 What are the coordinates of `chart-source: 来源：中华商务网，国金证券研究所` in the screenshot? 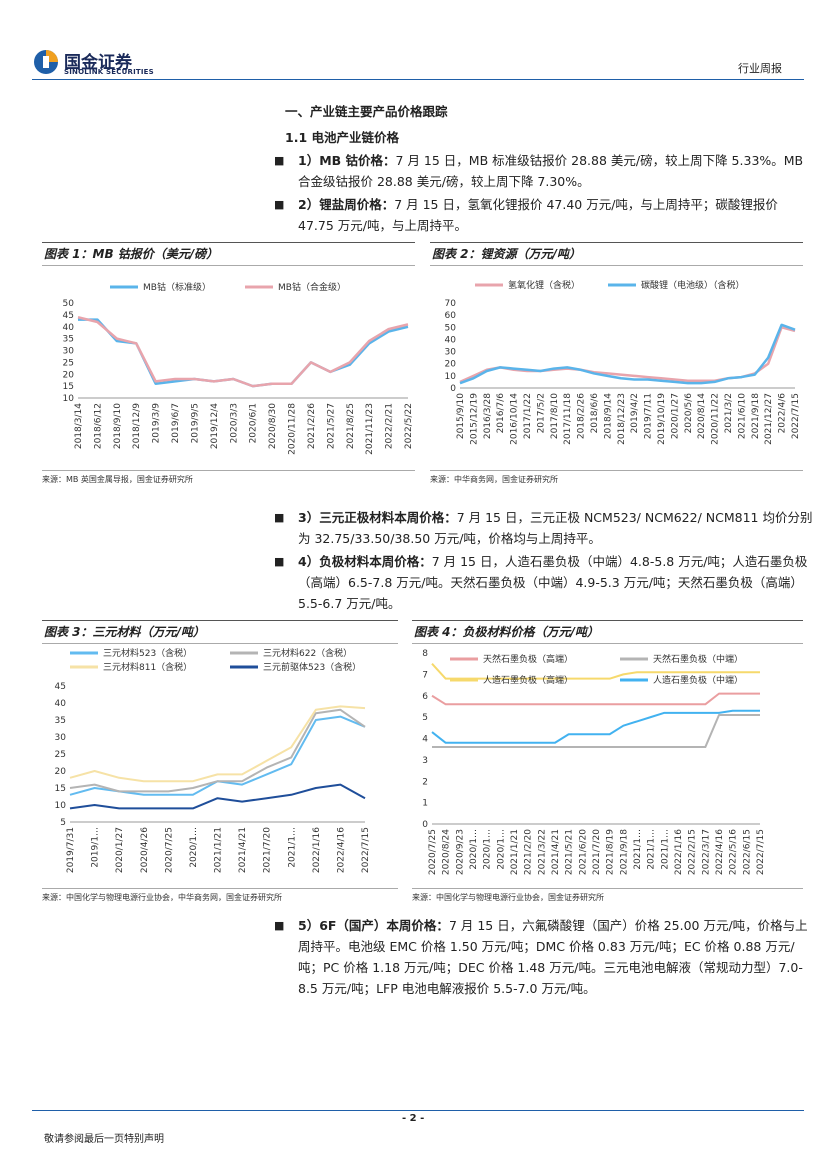 It's located at (616, 477).